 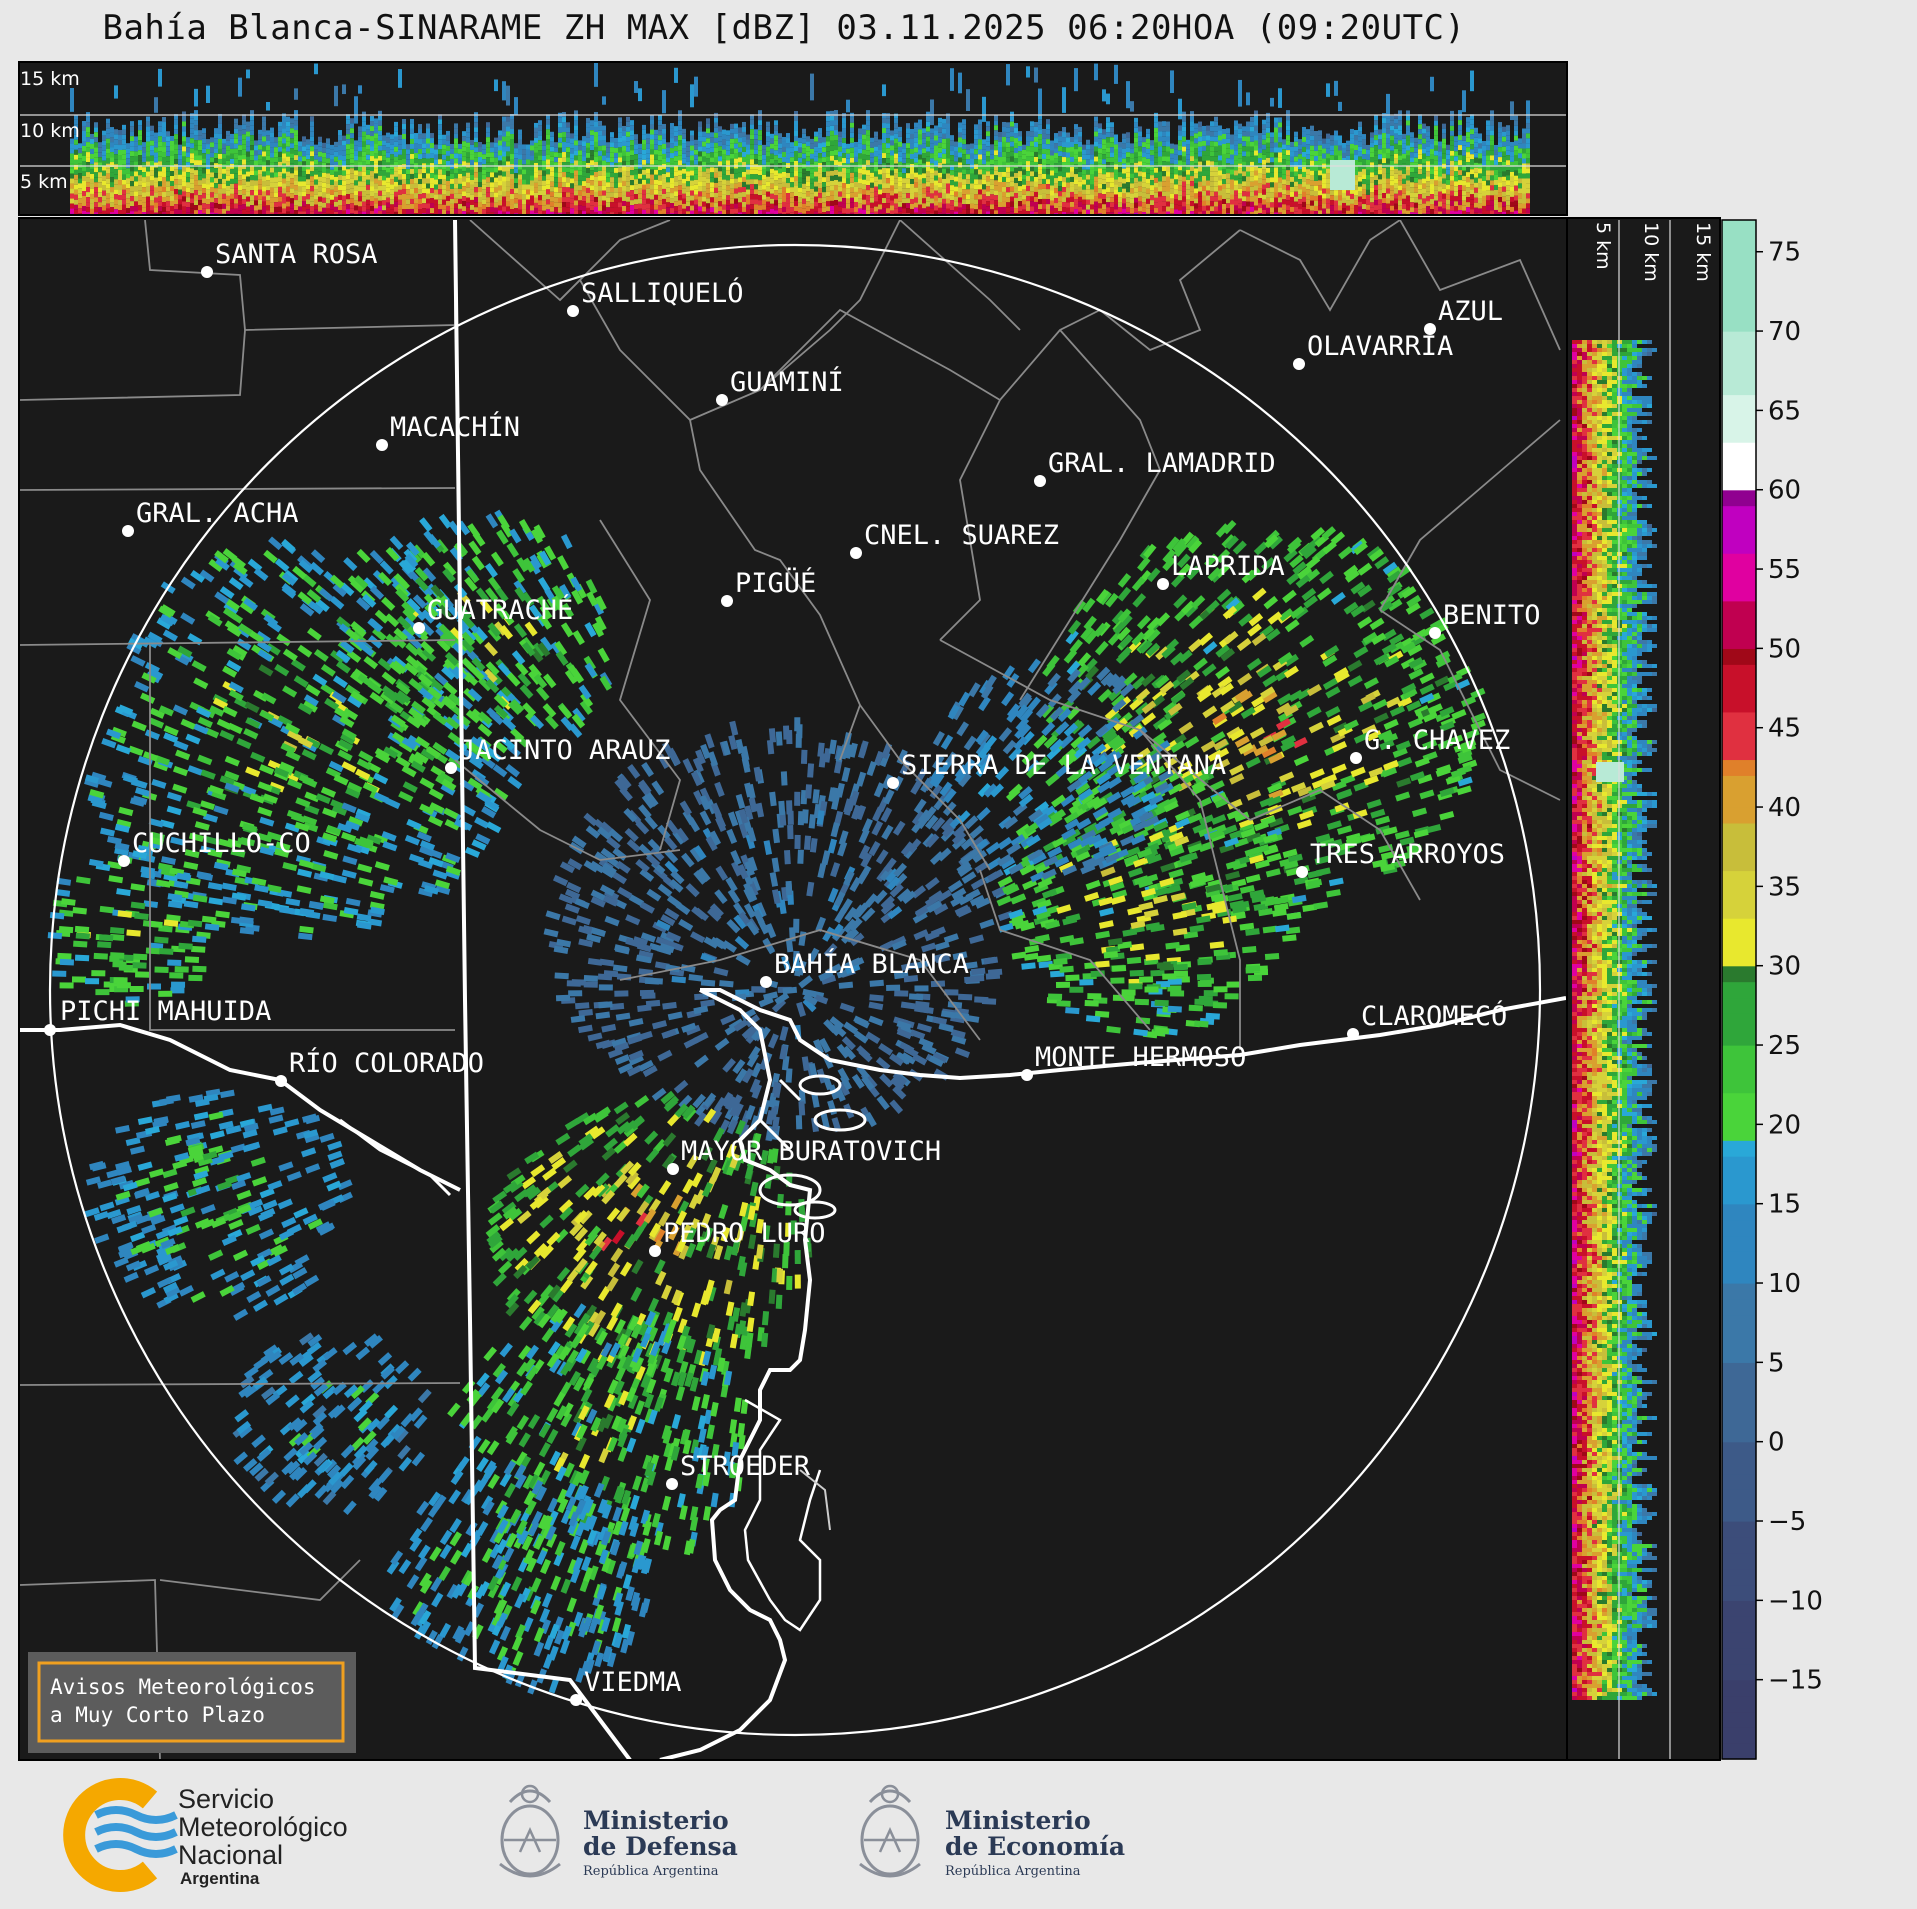 What do you see at coordinates (1035, 1846) in the screenshot?
I see `economia-line2: de Economía` at bounding box center [1035, 1846].